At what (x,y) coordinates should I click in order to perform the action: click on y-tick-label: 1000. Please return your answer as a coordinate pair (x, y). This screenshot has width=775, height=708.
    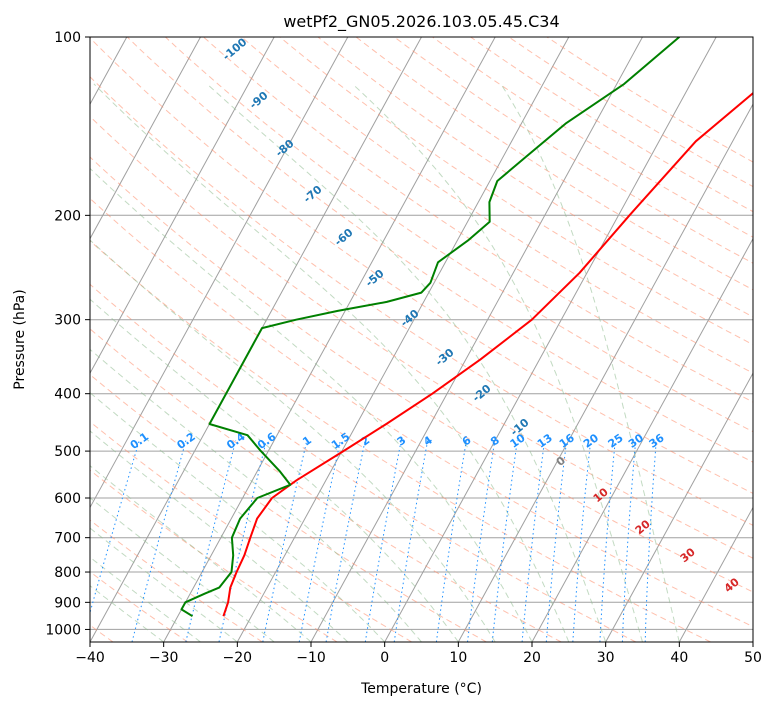
    Looking at the image, I should click on (63, 630).